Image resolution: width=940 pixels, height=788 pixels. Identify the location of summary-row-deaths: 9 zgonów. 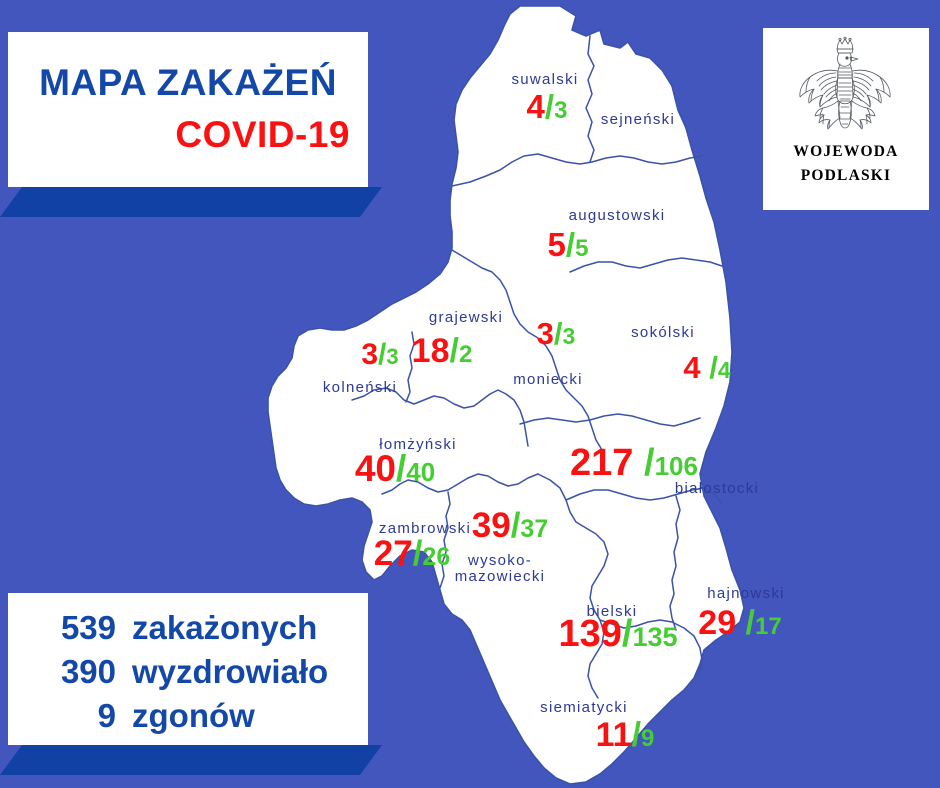
(175, 718).